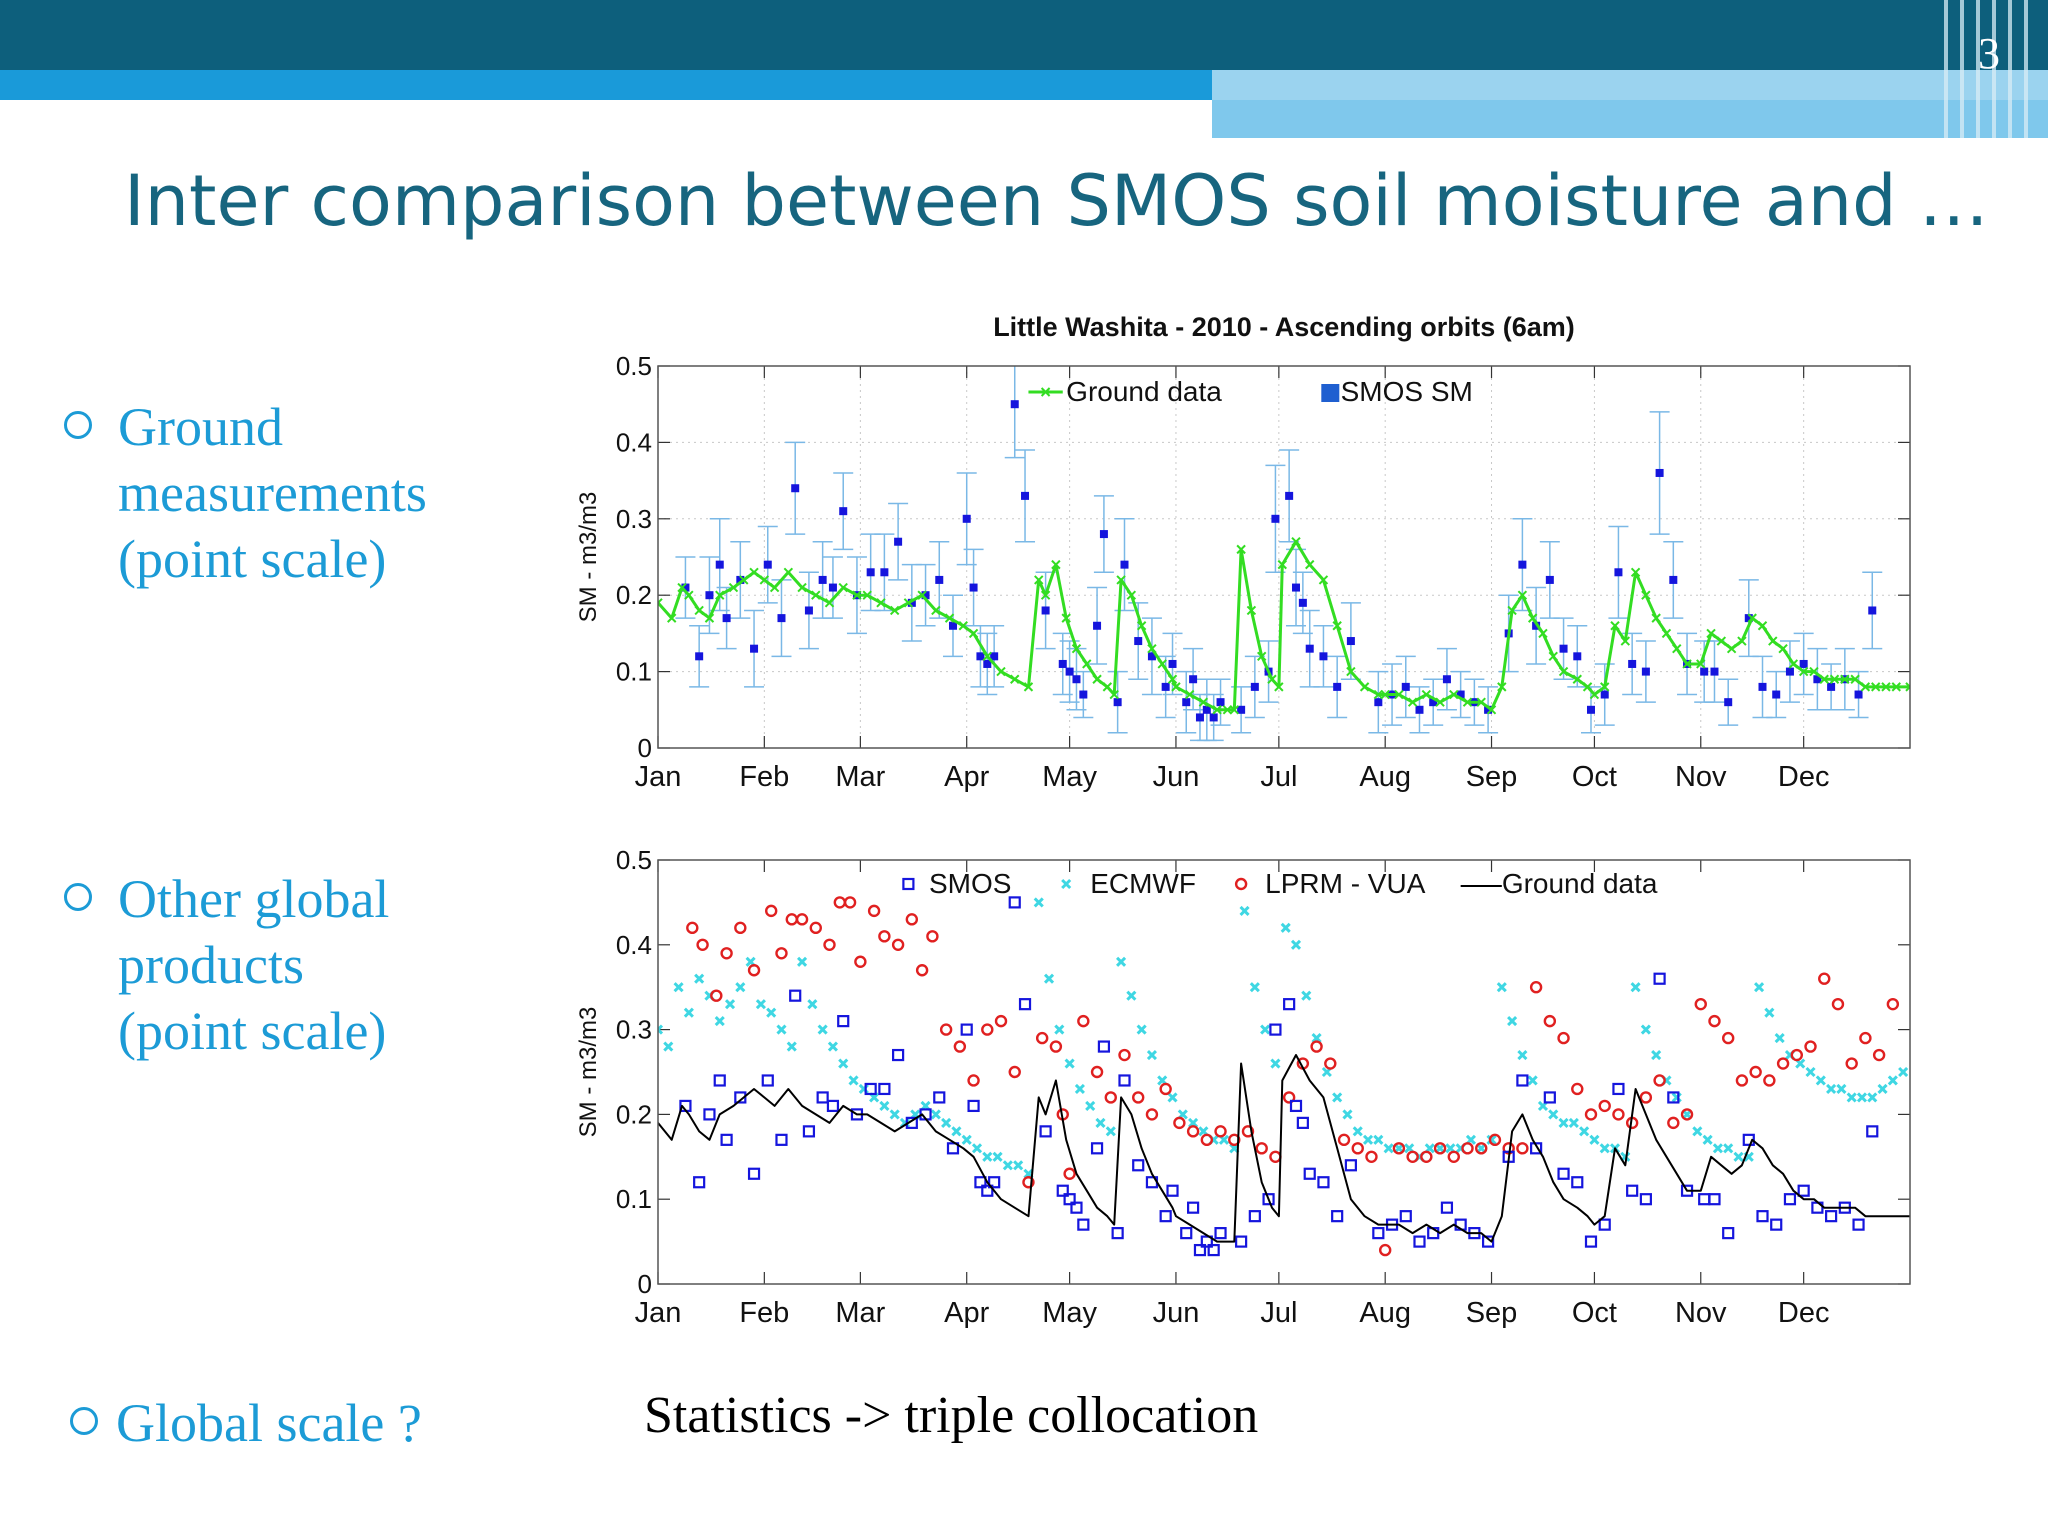  What do you see at coordinates (966, 777) in the screenshot?
I see `x-tick-label: Apr` at bounding box center [966, 777].